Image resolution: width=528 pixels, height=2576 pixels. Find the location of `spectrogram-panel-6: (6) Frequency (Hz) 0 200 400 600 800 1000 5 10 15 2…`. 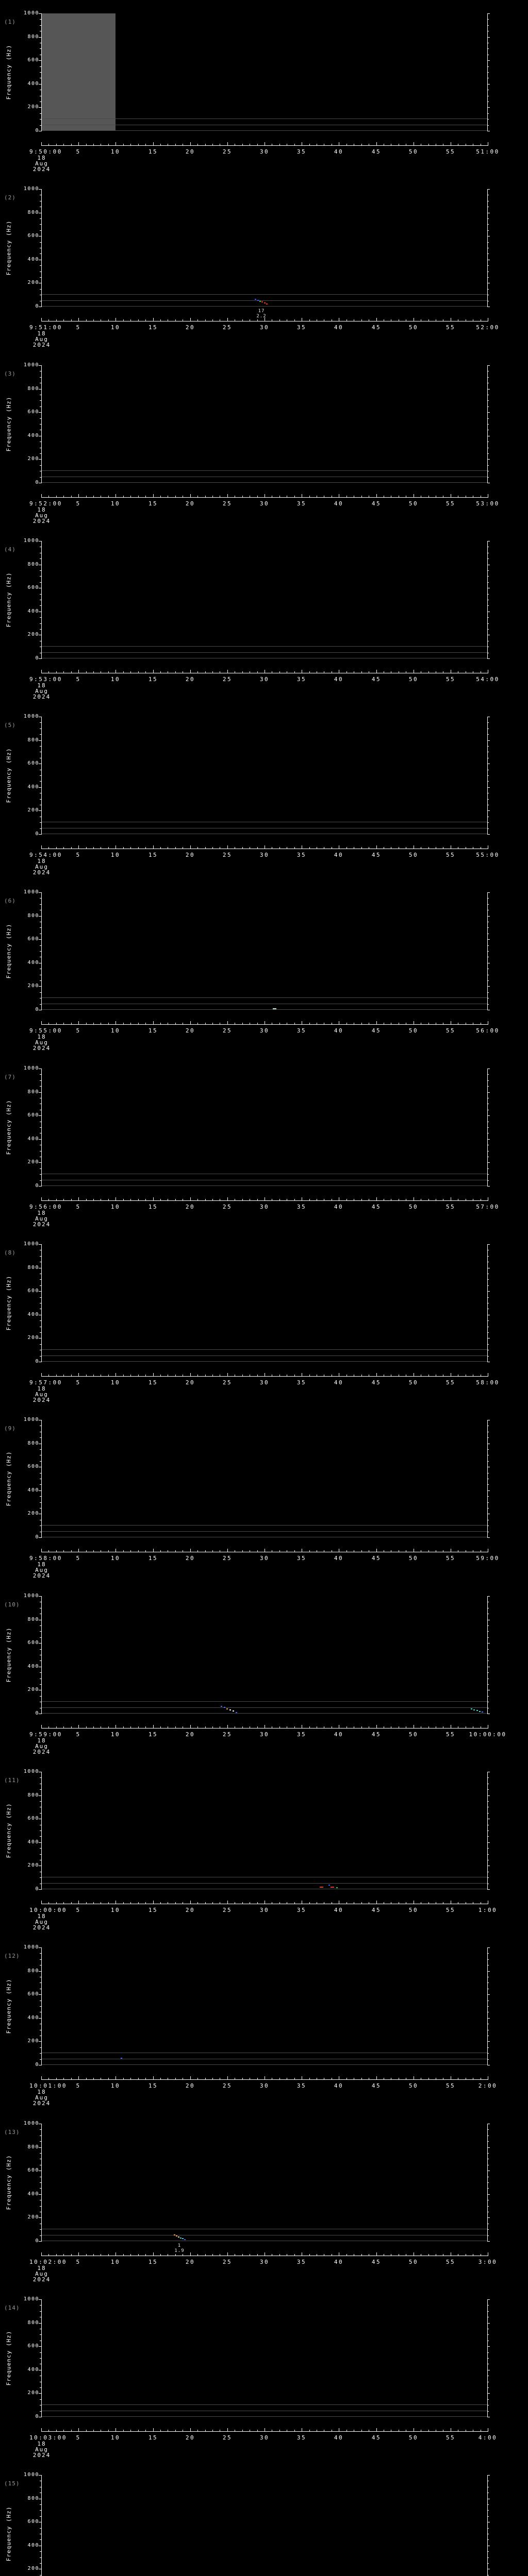

spectrogram-panel-6: (6) Frequency (Hz) 0 200 400 600 800 1000 5 10 15 2… is located at coordinates (264, 967).